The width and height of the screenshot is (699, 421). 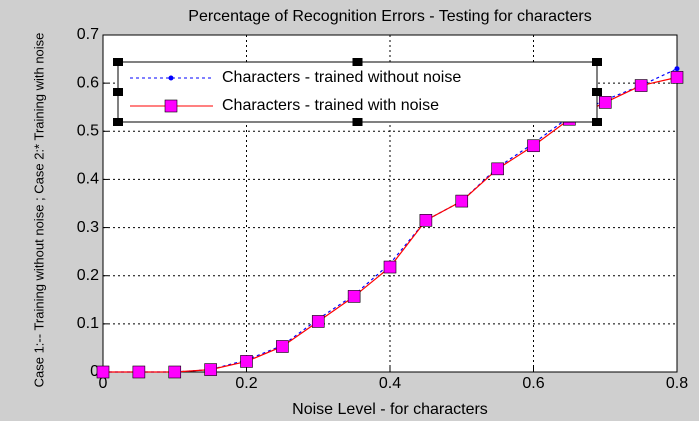 What do you see at coordinates (330, 105) in the screenshot?
I see `legend-label: Characters - trained with noise` at bounding box center [330, 105].